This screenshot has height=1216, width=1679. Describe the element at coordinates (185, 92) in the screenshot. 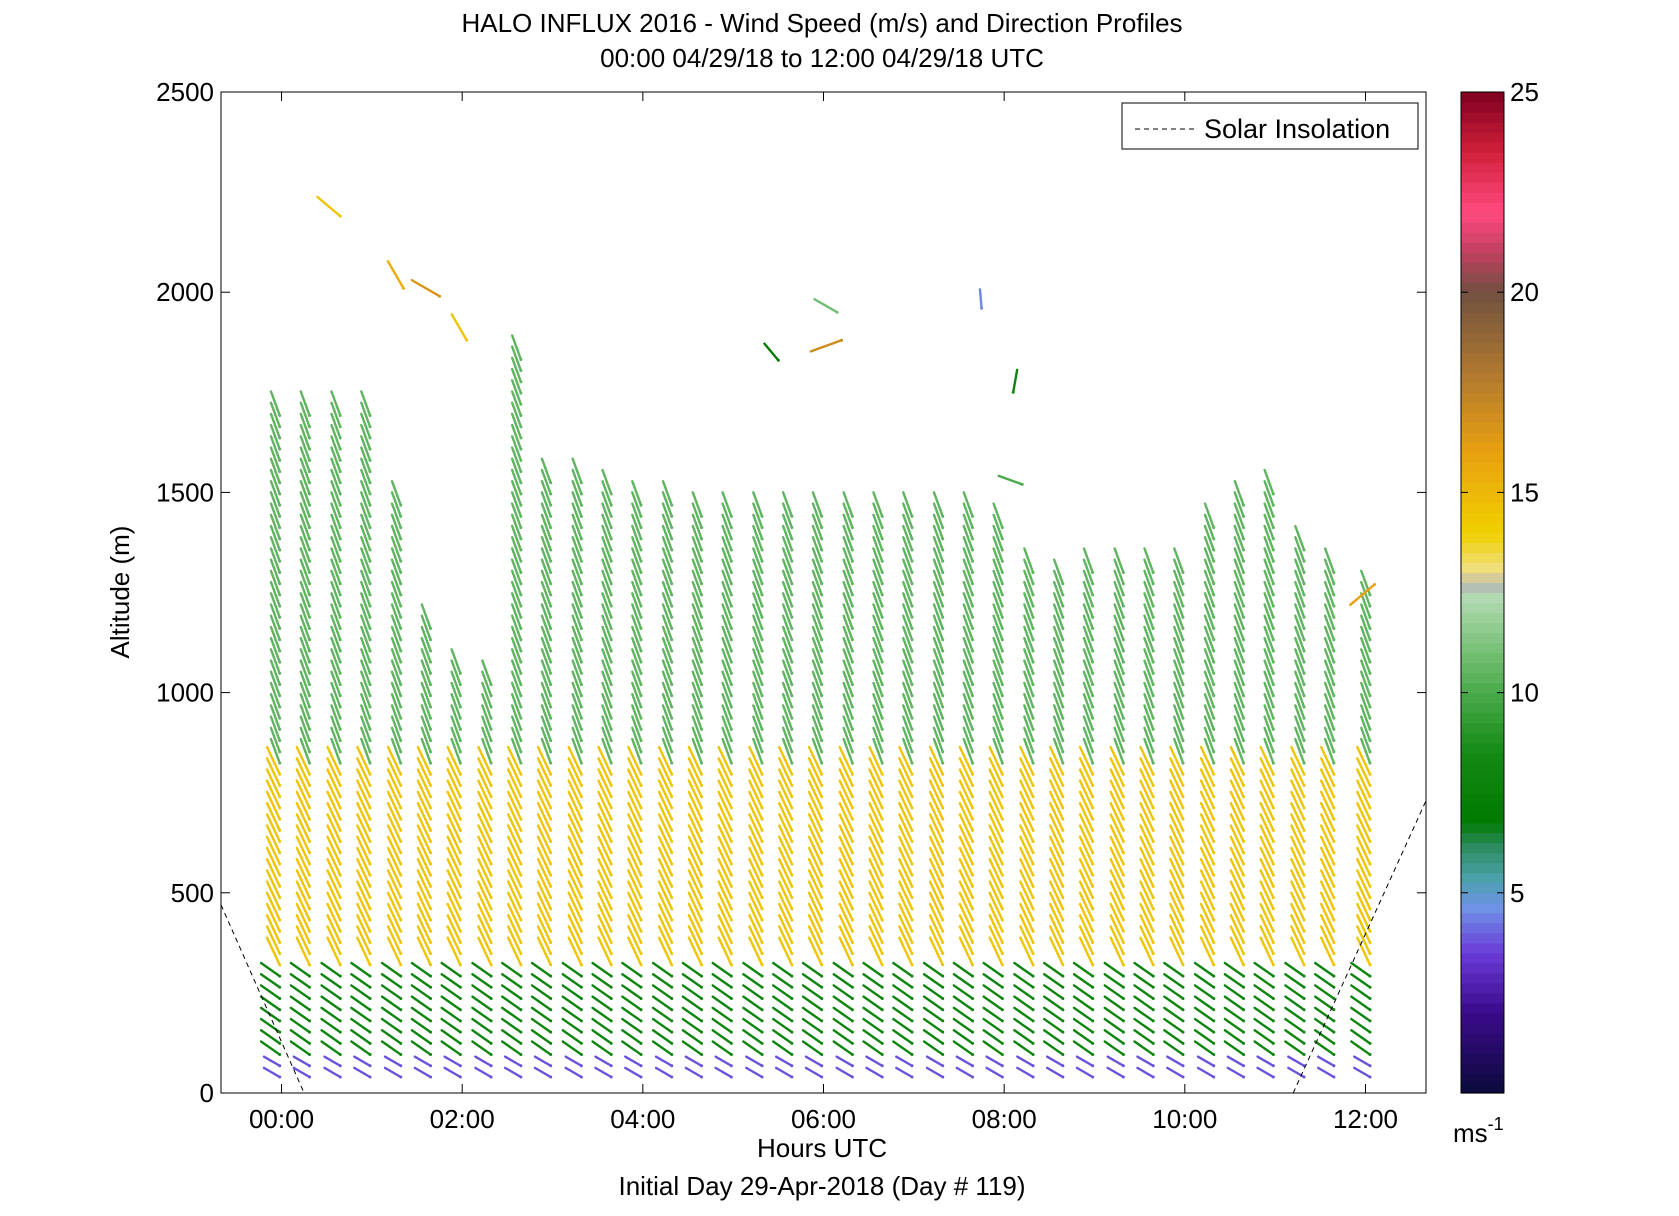

I see `y-tick-label: 2500` at that location.